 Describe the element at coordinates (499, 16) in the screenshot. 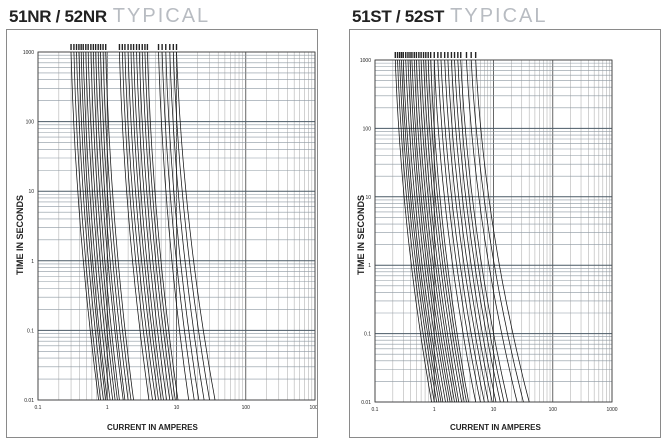

I see `chart-subtitle-right: TYPICAL` at that location.